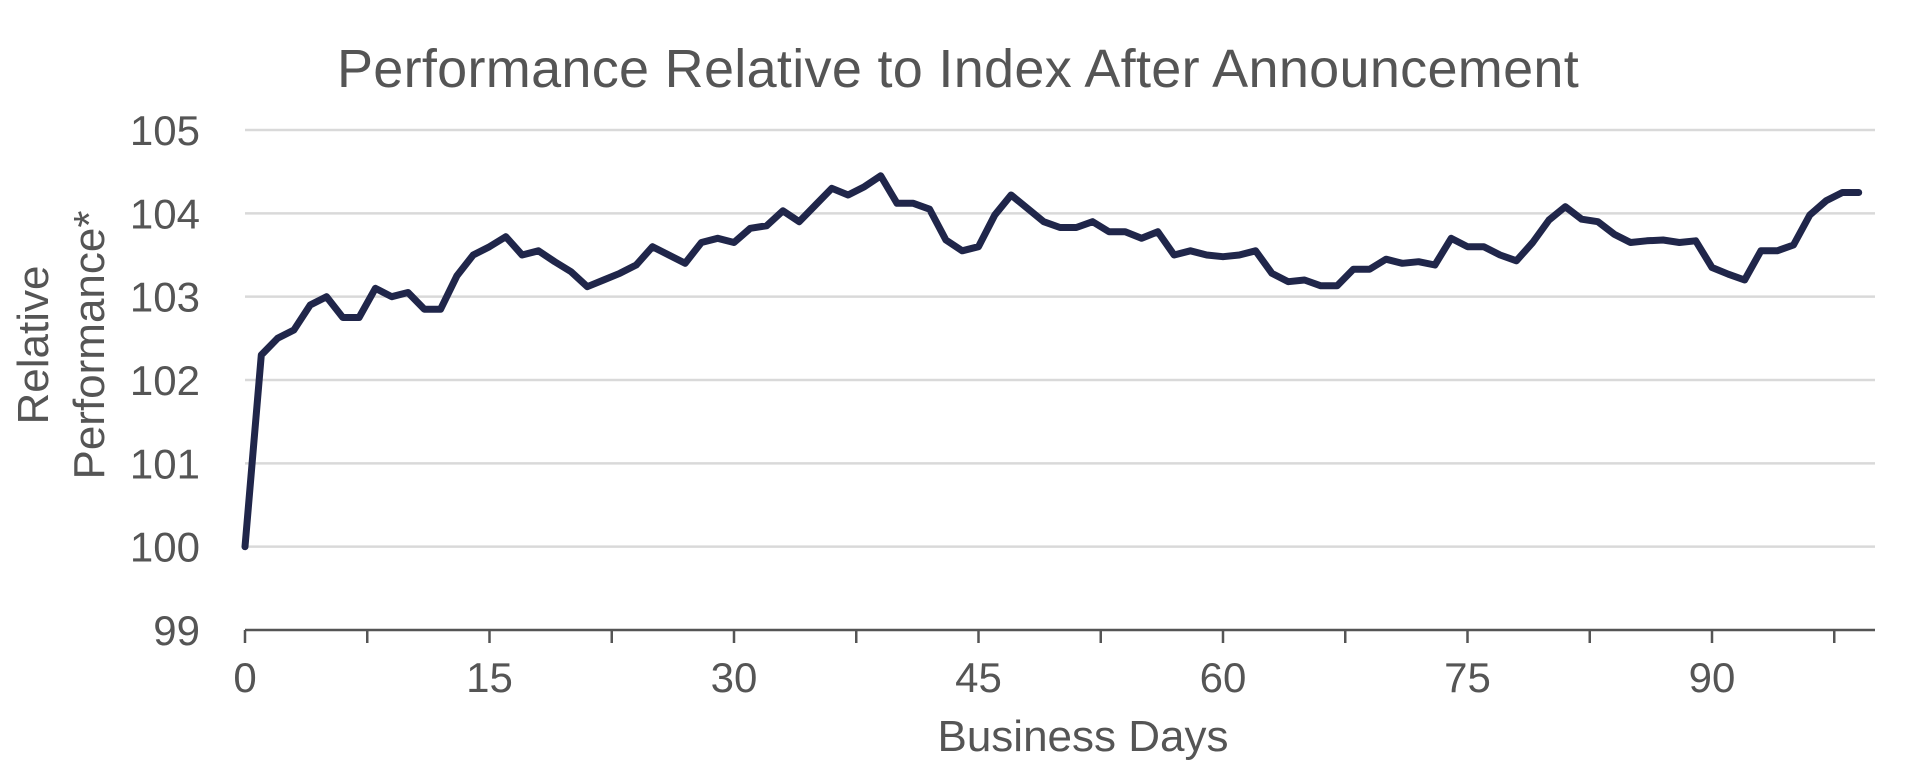  I want to click on x-tick-label: 30, so click(734, 677).